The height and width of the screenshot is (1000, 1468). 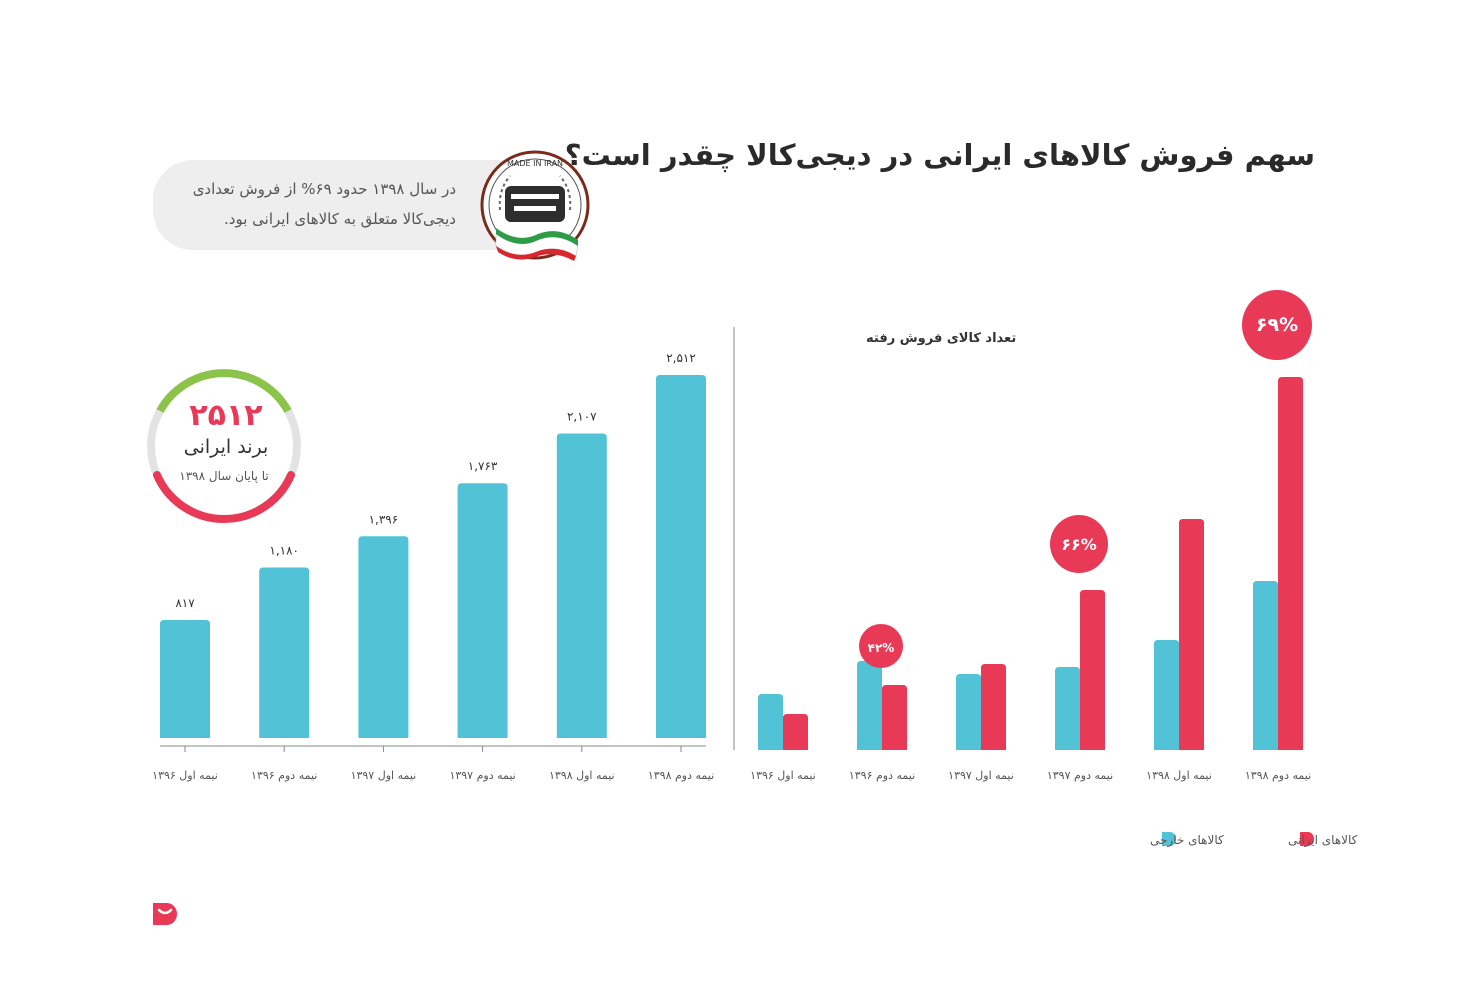 I want to click on gauge-arc-red, so click(x=224, y=497).